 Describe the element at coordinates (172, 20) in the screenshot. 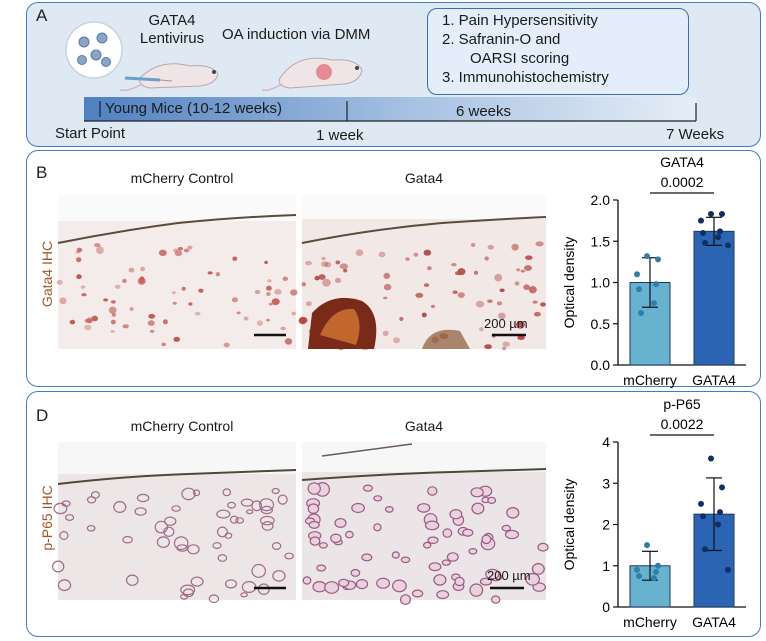

I see `virus-label-line1: GATA4` at that location.